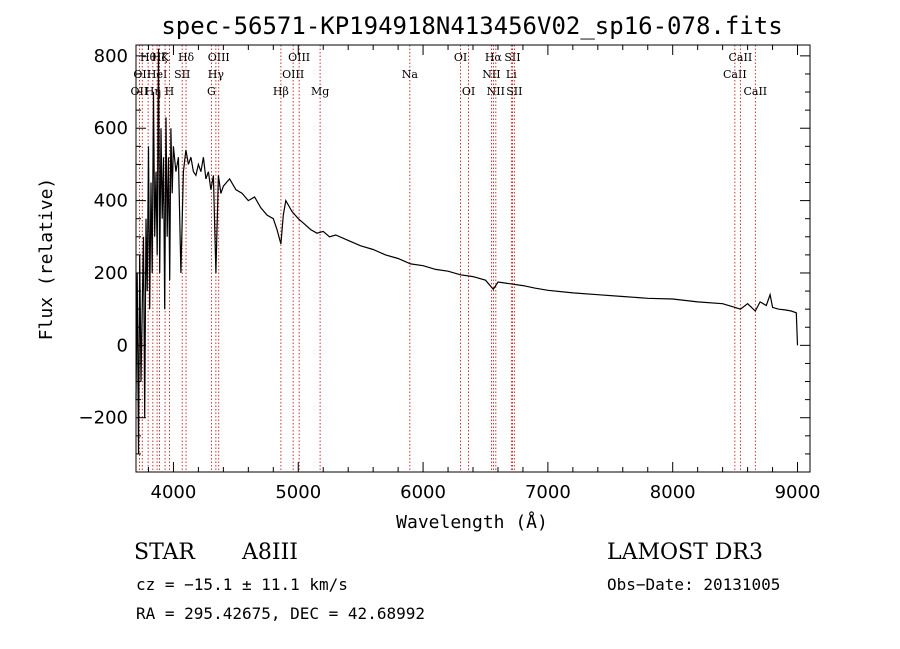 Image resolution: width=900 pixels, height=649 pixels. What do you see at coordinates (798, 492) in the screenshot?
I see `x-tick-label: 9000` at bounding box center [798, 492].